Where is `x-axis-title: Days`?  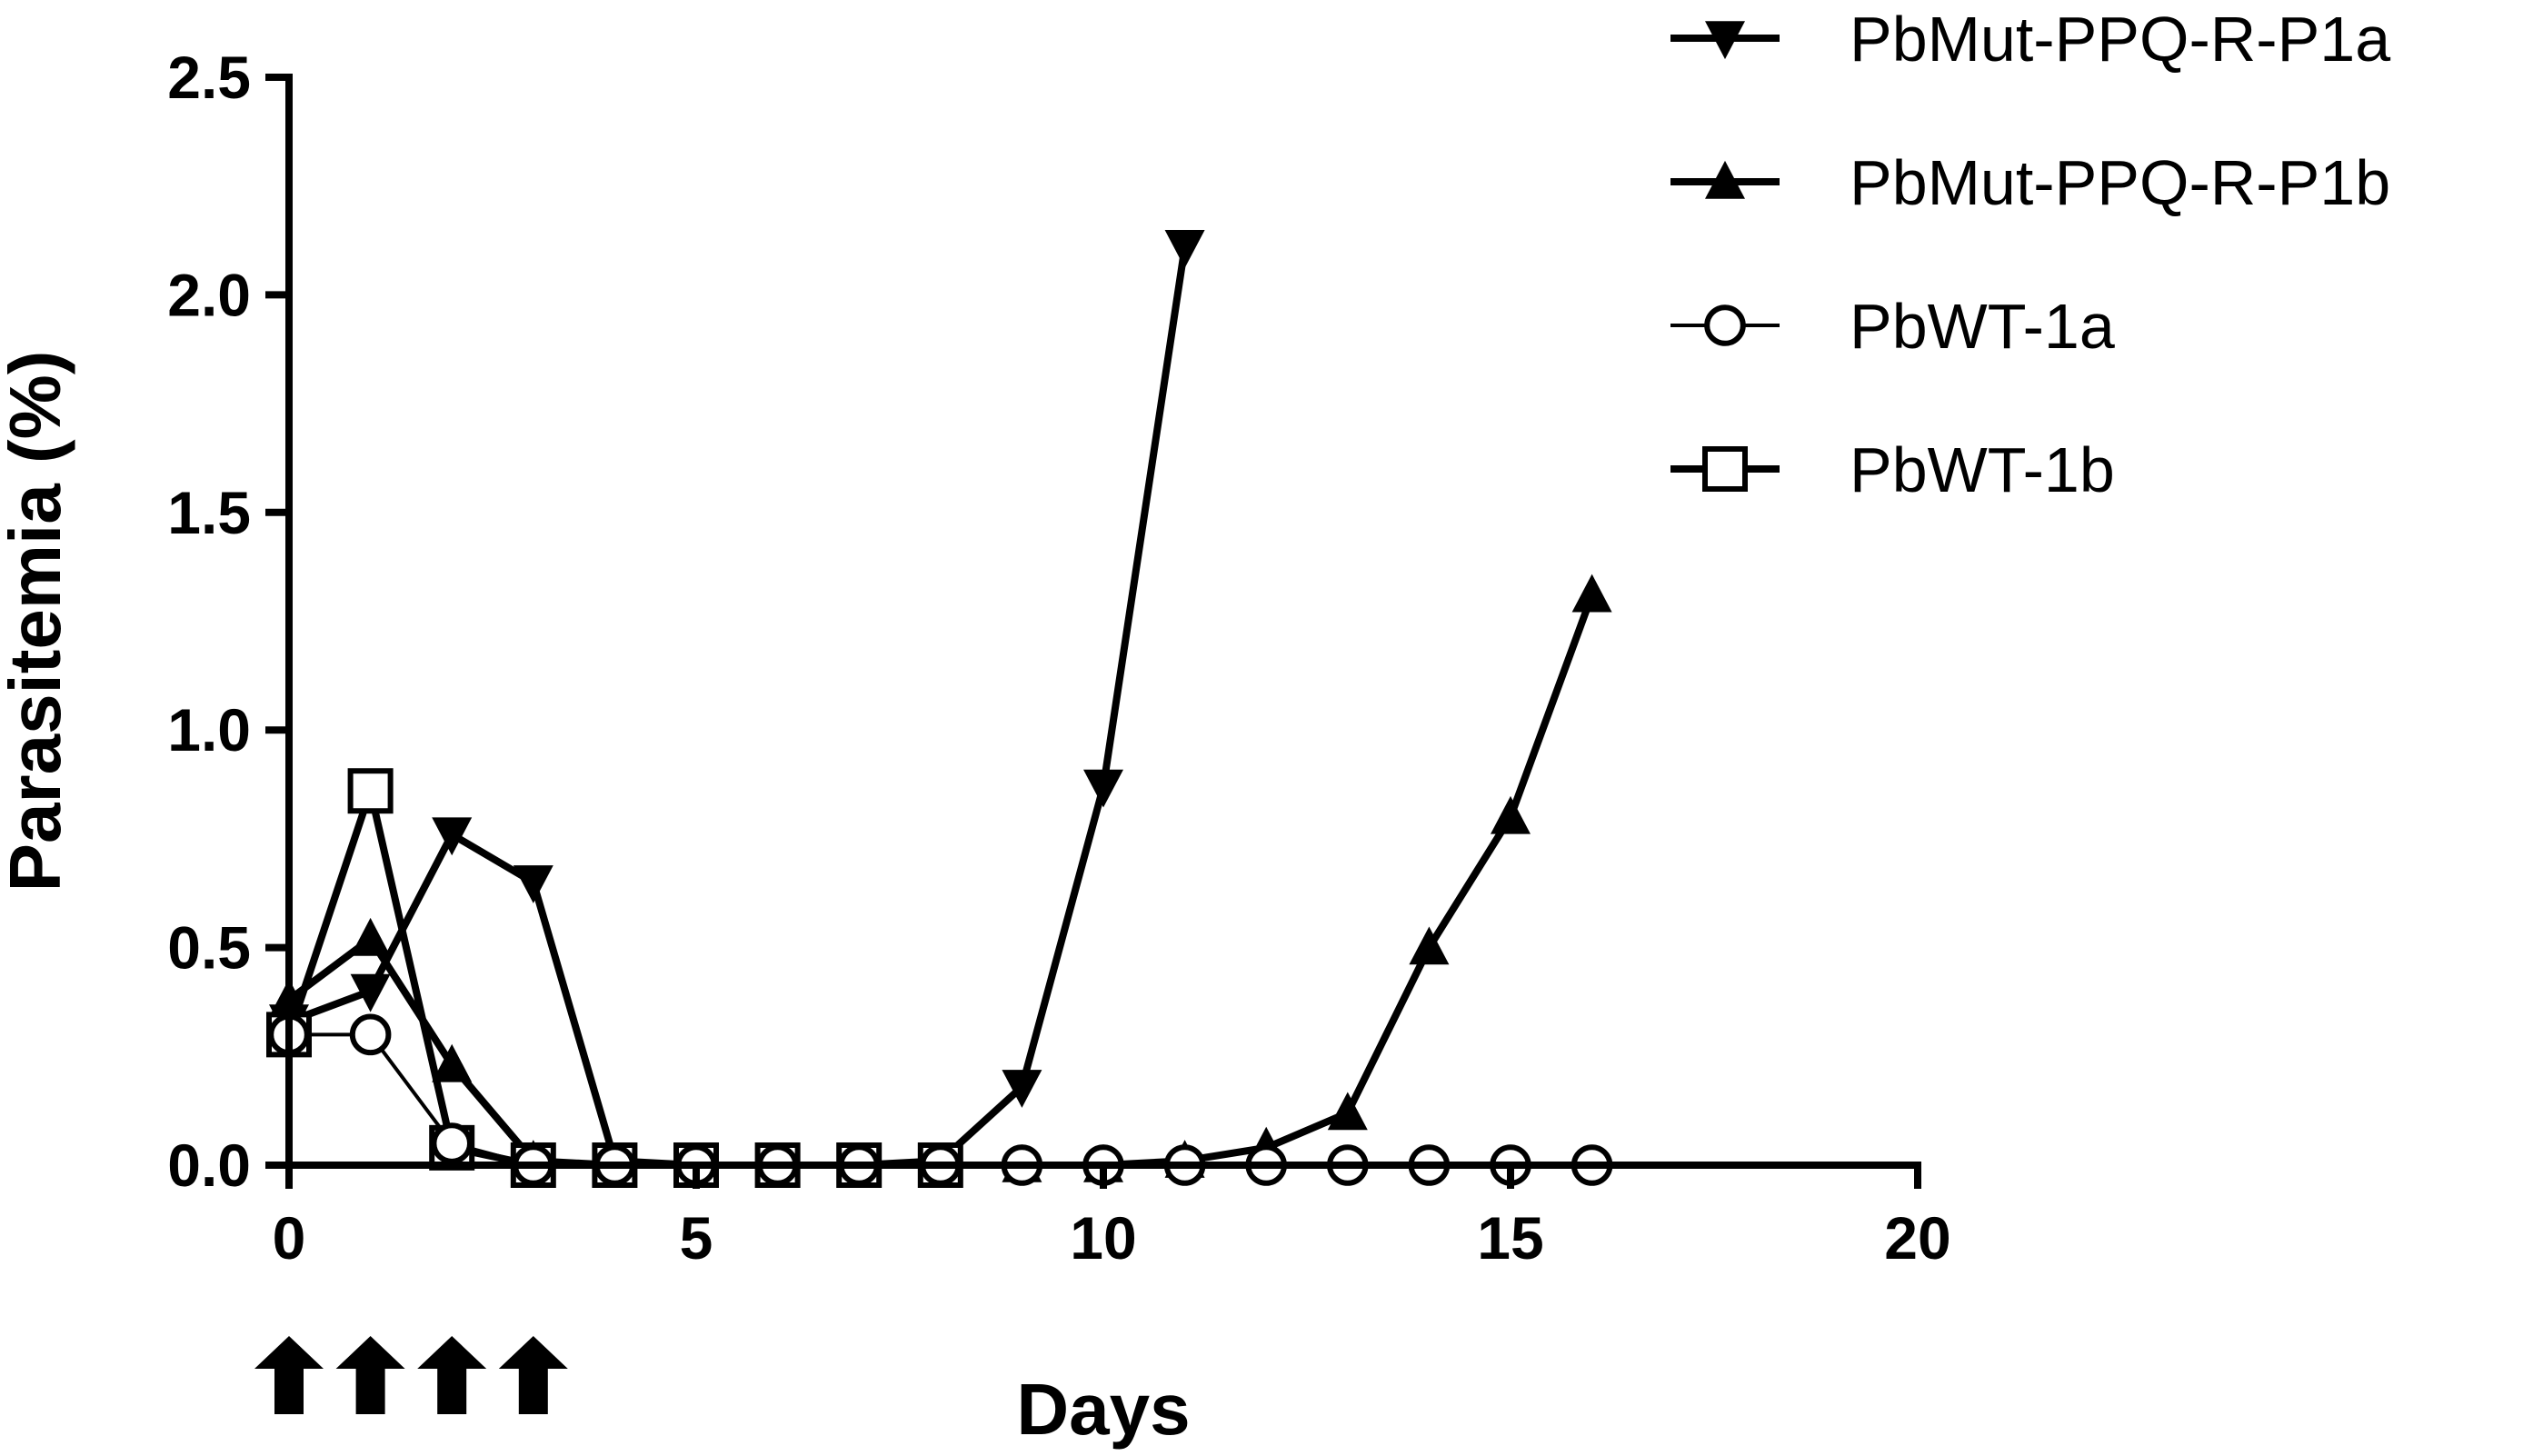
x-axis-title: Days is located at coordinates (1103, 1409).